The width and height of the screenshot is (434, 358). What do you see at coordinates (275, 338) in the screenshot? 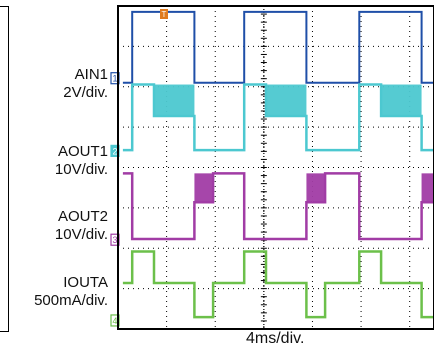
I see `x-axis-label: 4ms/div.` at bounding box center [275, 338].